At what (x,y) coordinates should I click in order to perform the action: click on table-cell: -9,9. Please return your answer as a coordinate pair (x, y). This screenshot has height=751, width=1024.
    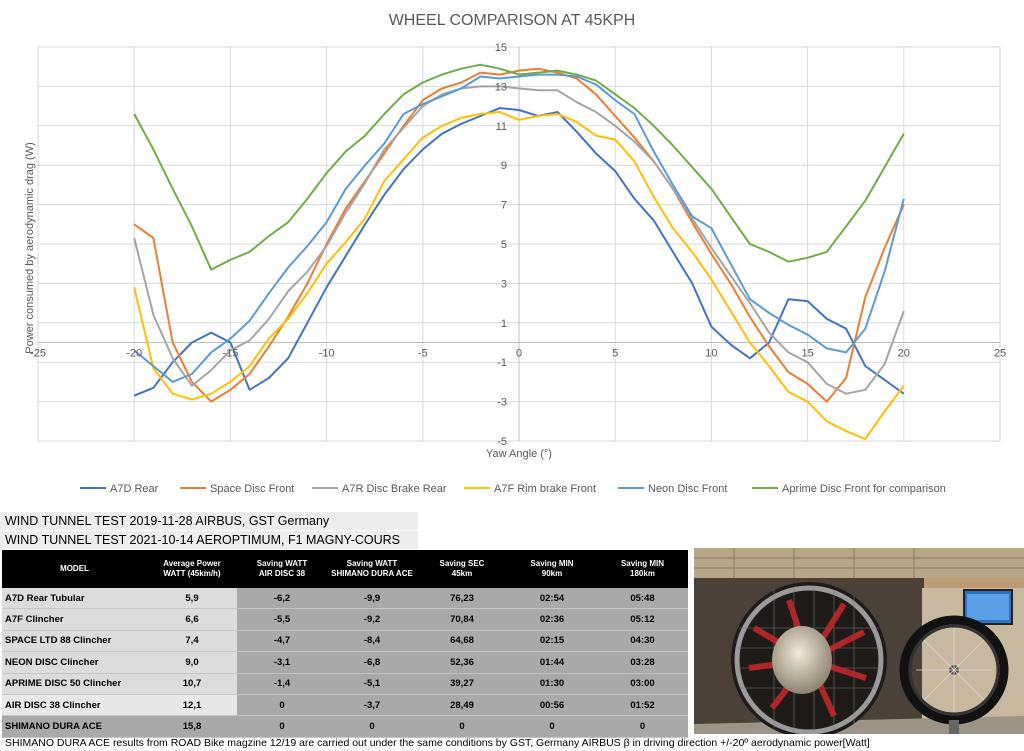
    Looking at the image, I should click on (372, 599).